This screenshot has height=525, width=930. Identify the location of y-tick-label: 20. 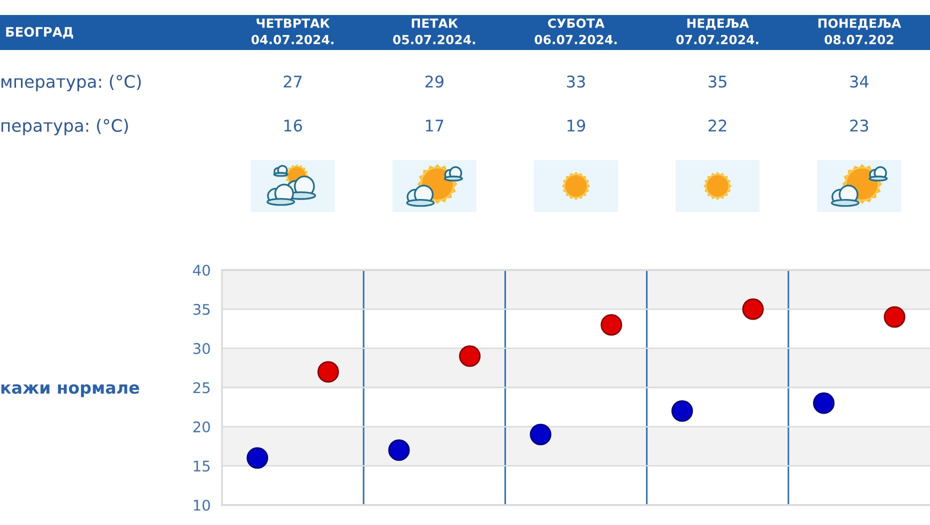
(201, 426).